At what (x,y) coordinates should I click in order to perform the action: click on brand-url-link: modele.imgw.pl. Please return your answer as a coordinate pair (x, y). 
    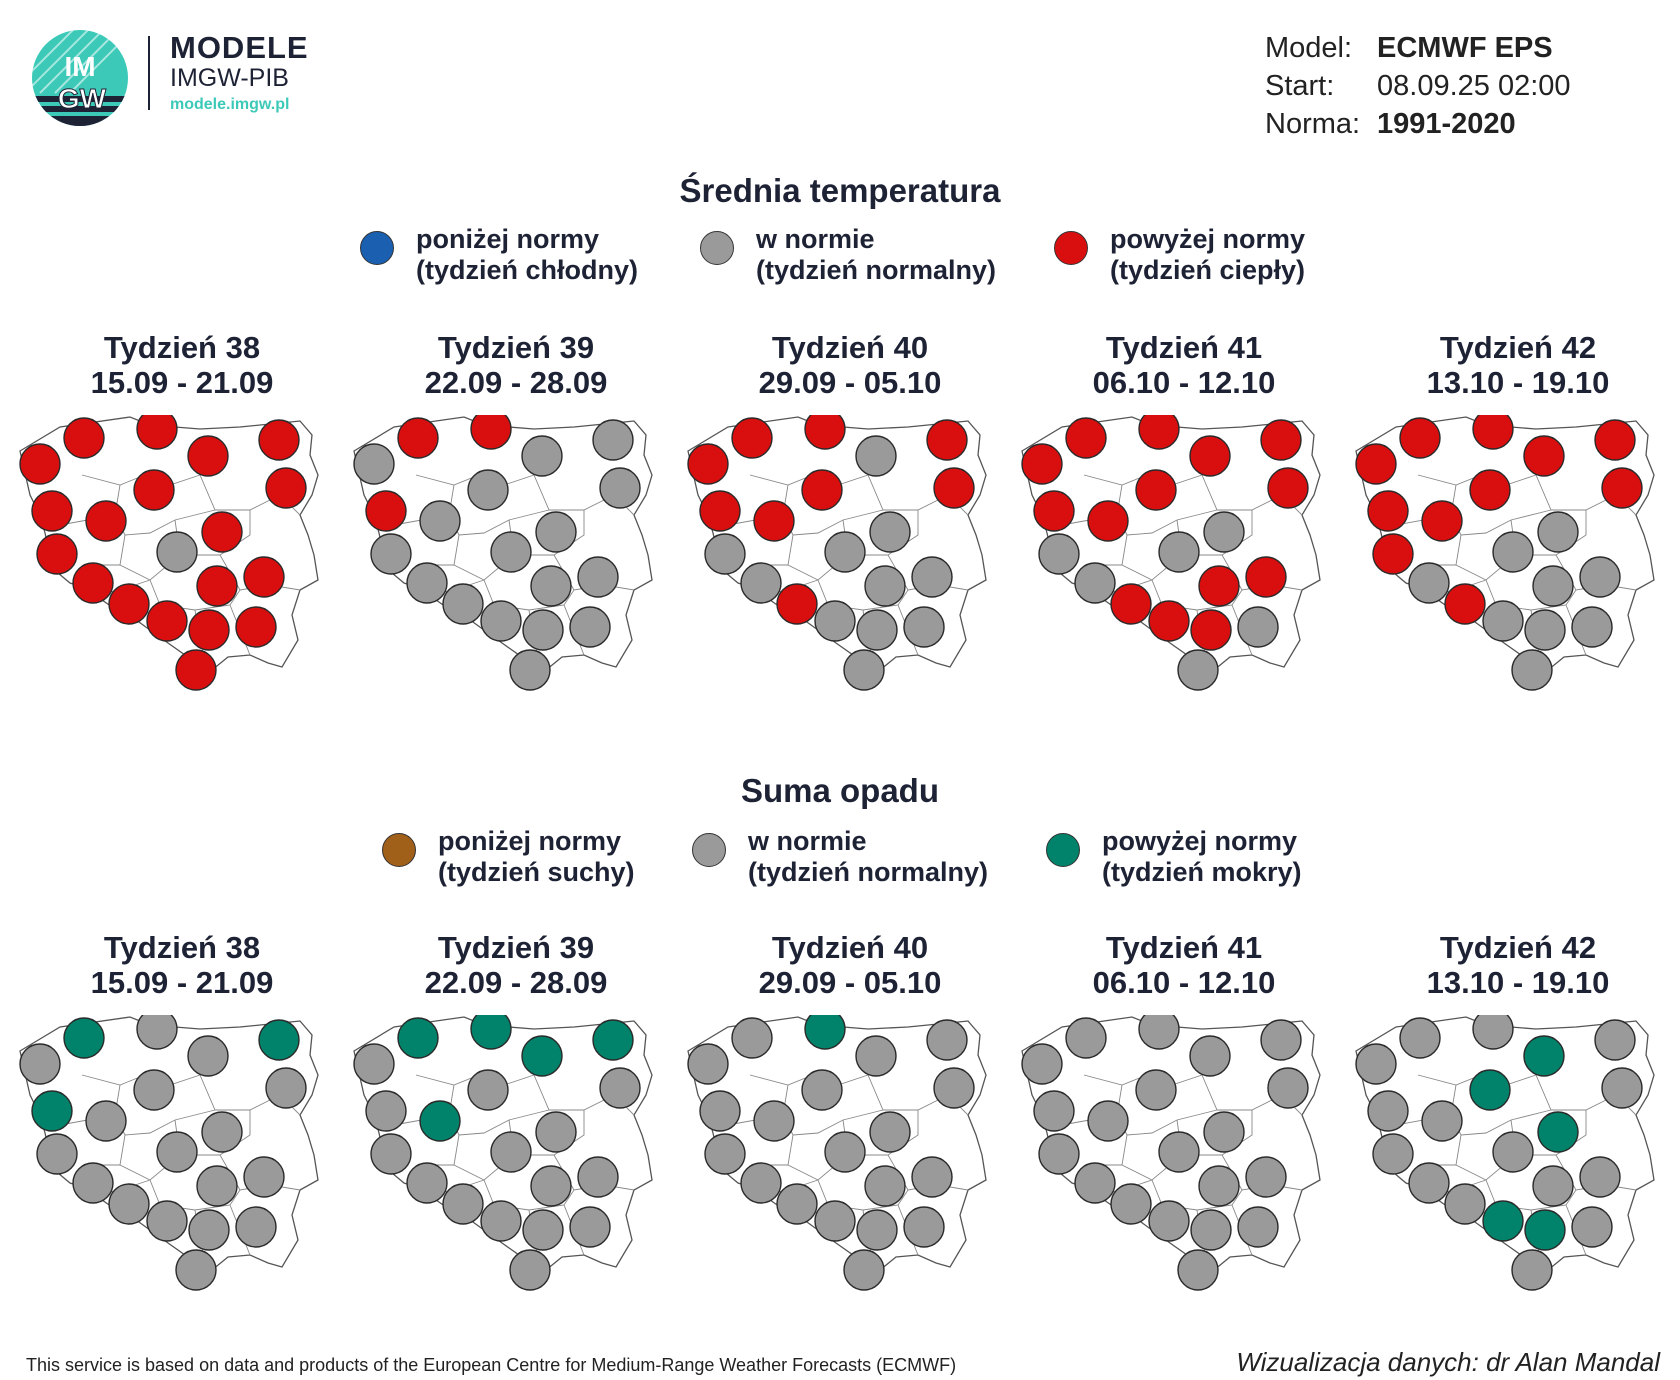
    Looking at the image, I should click on (230, 104).